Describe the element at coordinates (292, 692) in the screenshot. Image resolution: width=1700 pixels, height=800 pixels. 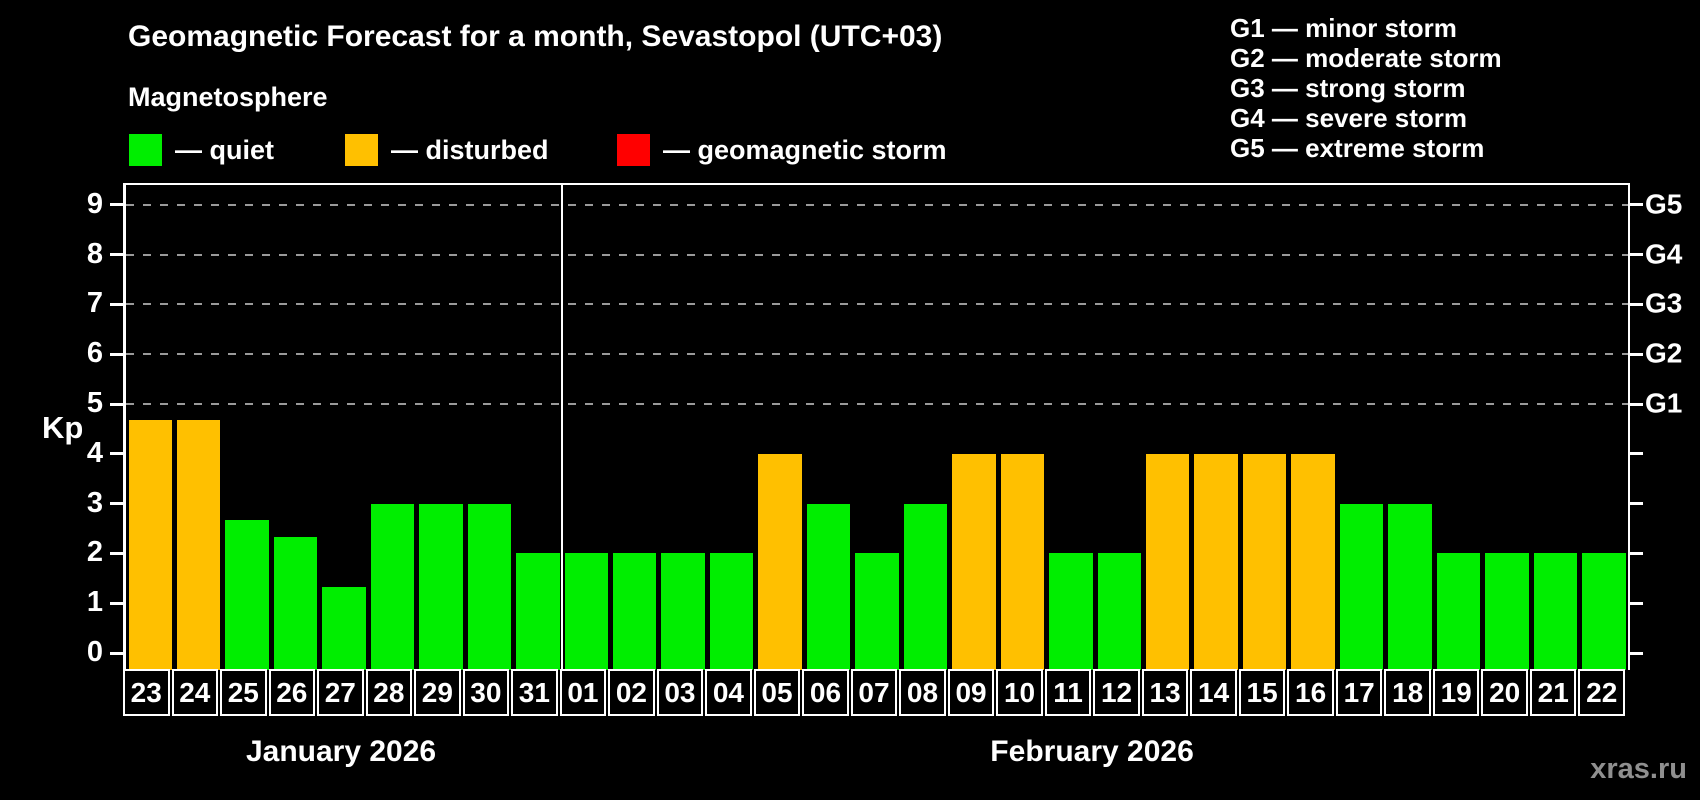
I see `date-cell: 26` at that location.